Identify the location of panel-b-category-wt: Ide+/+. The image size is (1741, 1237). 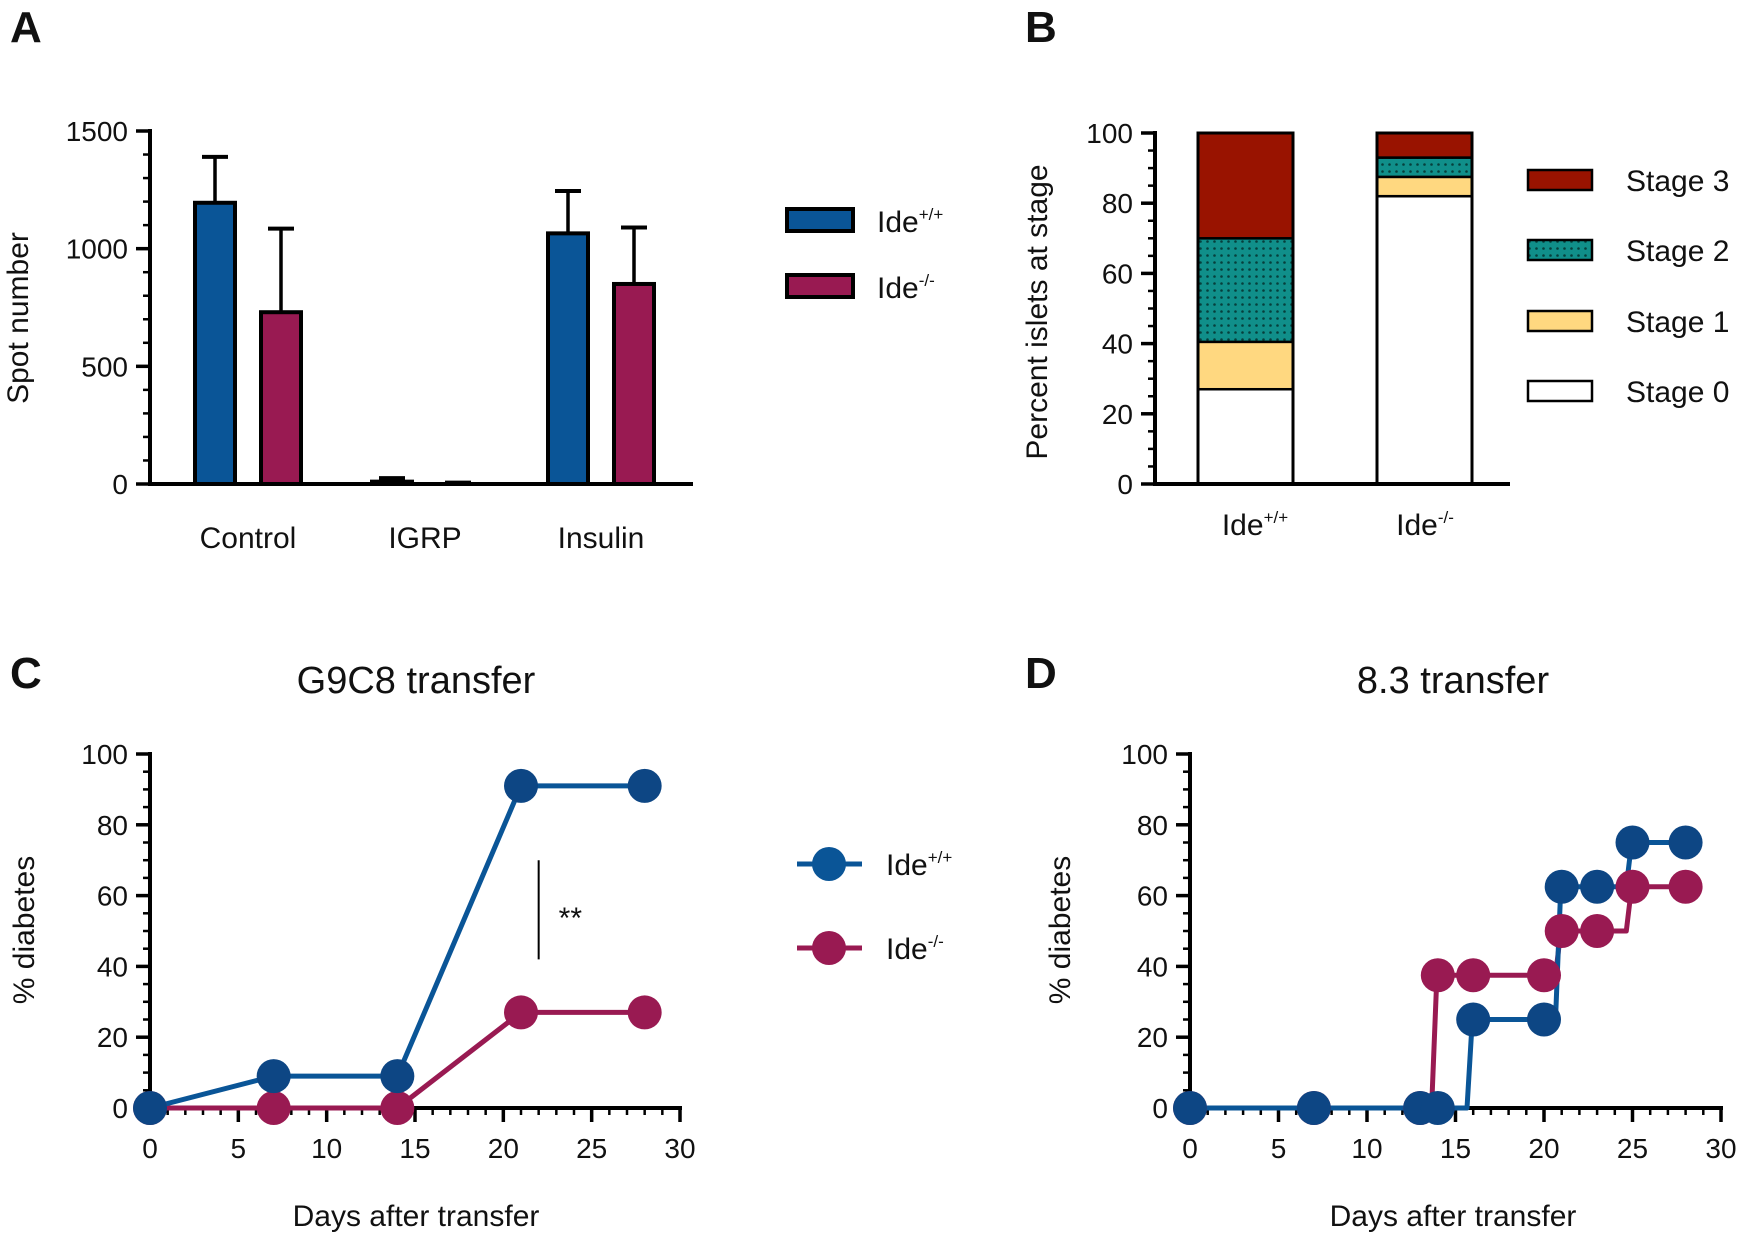
(1255, 525).